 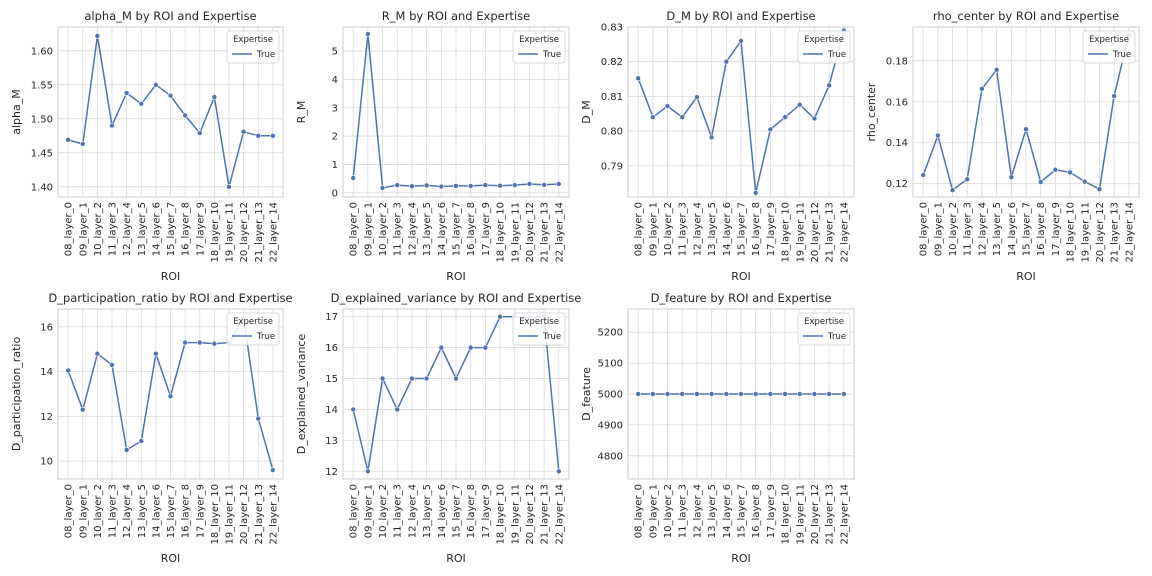 I want to click on y-tick-label: 12, so click(x=46, y=417).